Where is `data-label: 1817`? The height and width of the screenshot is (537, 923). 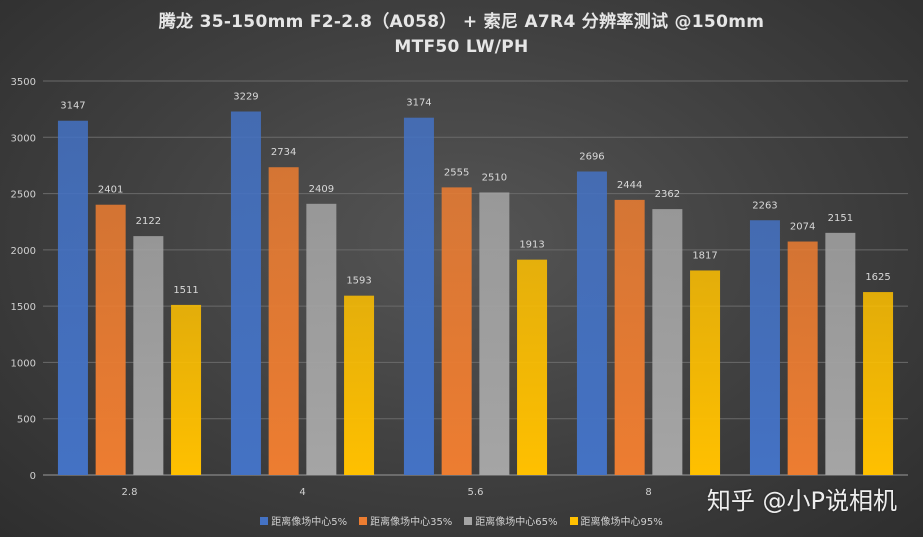 data-label: 1817 is located at coordinates (704, 255).